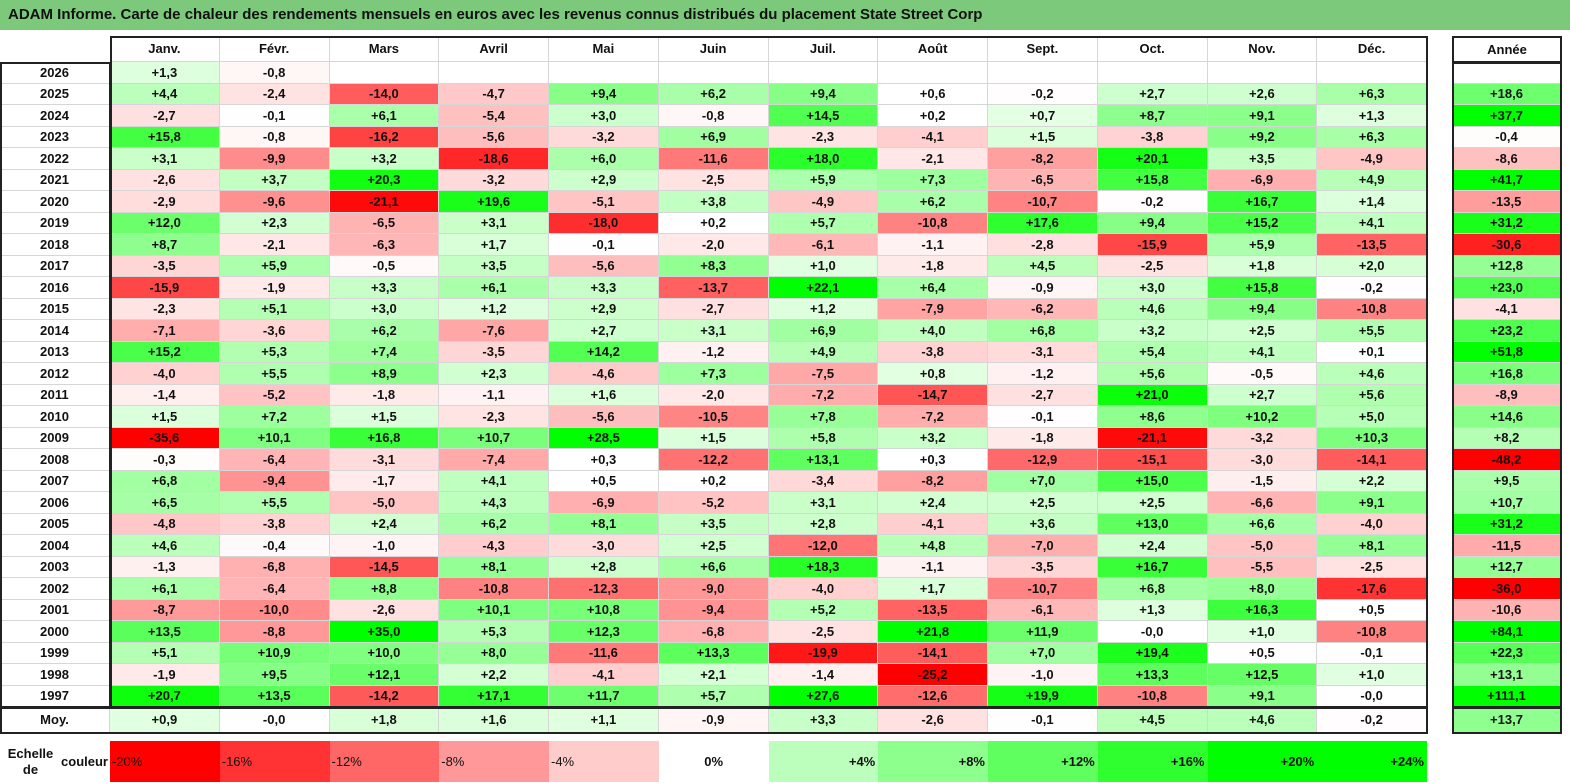 The image size is (1570, 783). I want to click on heatmap-cell: -6,8, so click(274, 567).